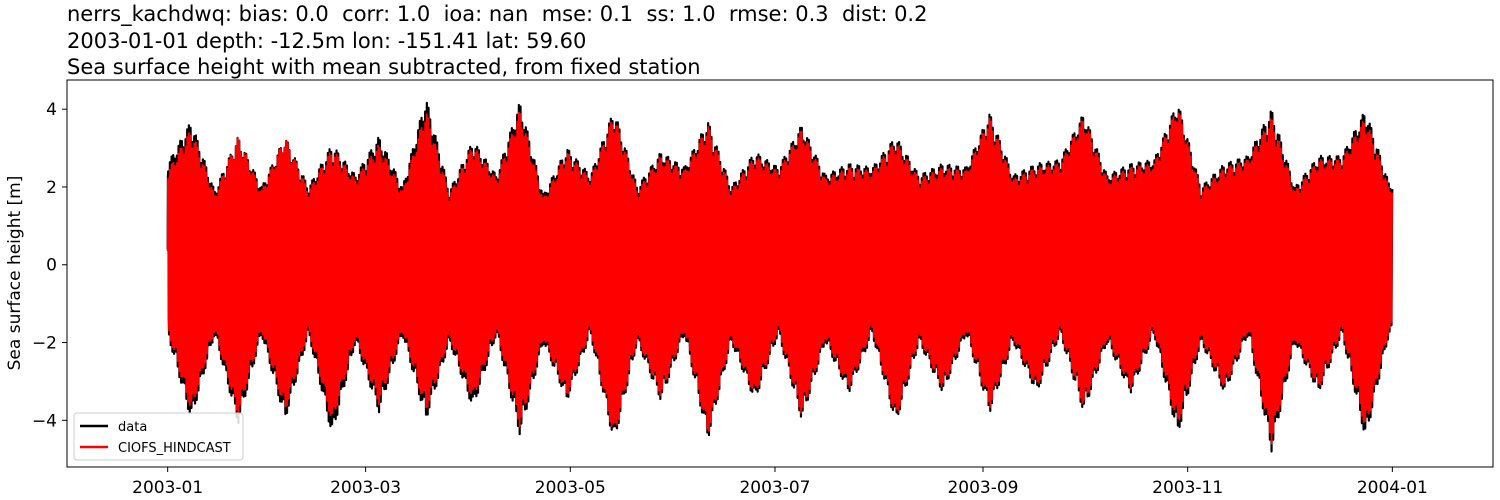 This screenshot has height=500, width=1500. I want to click on x-tick-label: 2003-07, so click(774, 488).